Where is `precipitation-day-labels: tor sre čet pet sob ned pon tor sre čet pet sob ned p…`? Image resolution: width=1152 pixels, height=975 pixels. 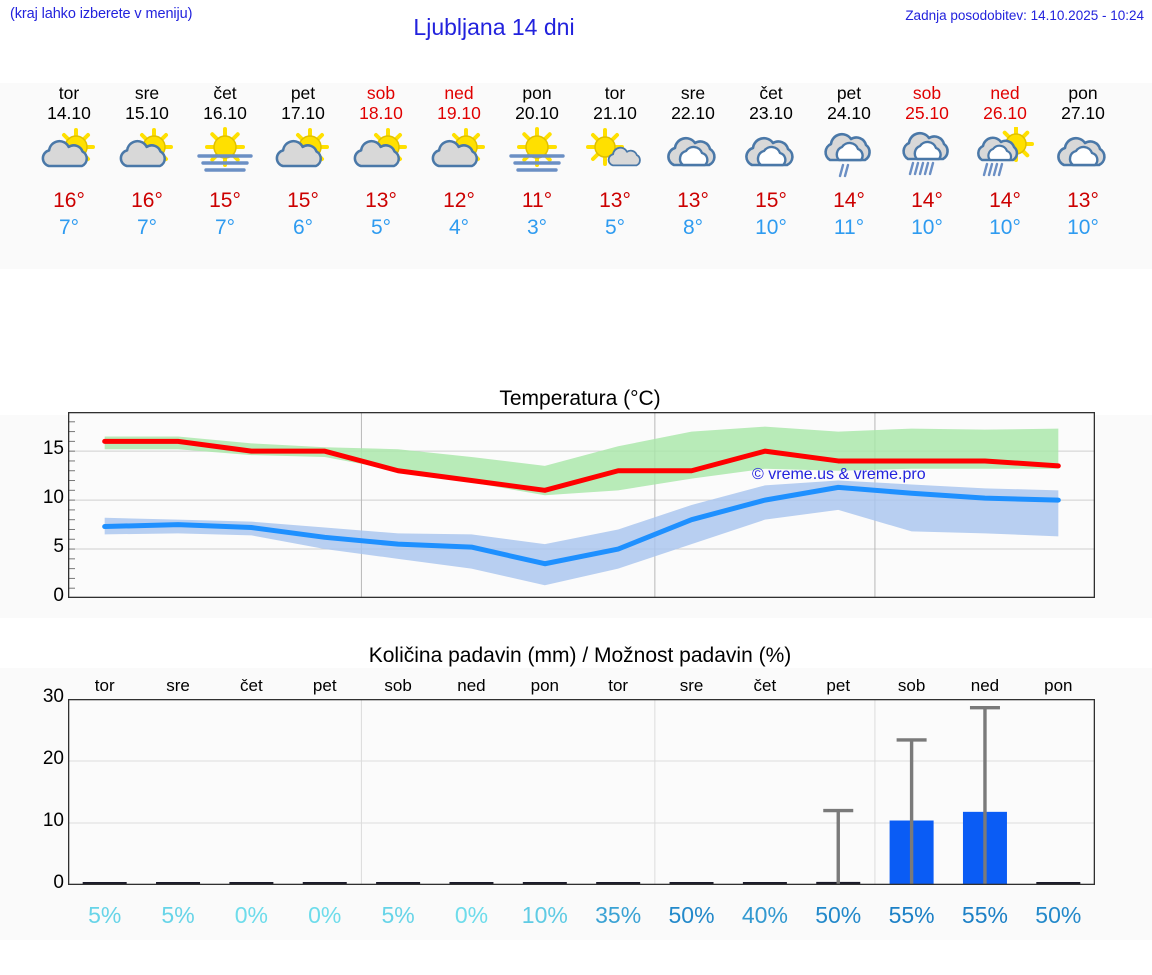
precipitation-day-labels: tor sre čet pet sob ned pon tor sre čet pet sob ned p… is located at coordinates (581, 687).